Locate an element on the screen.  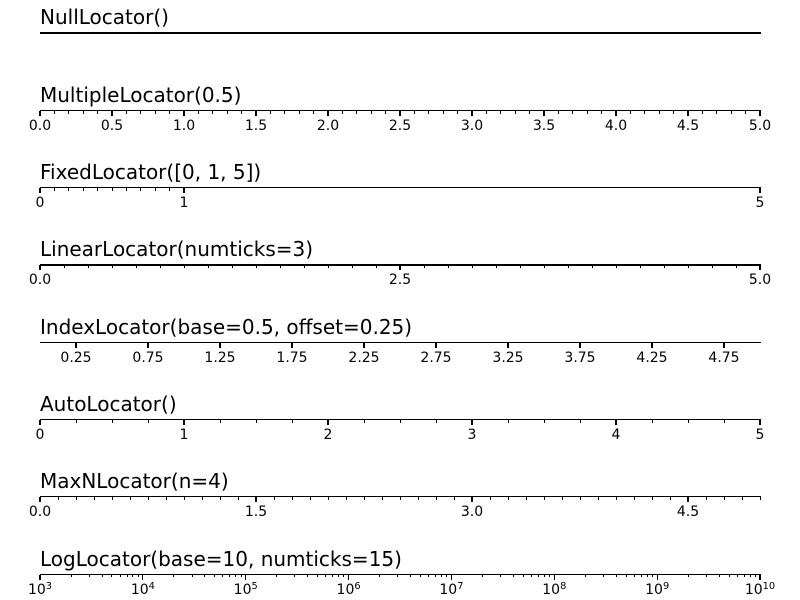
tick-label: 5 is located at coordinates (760, 203).